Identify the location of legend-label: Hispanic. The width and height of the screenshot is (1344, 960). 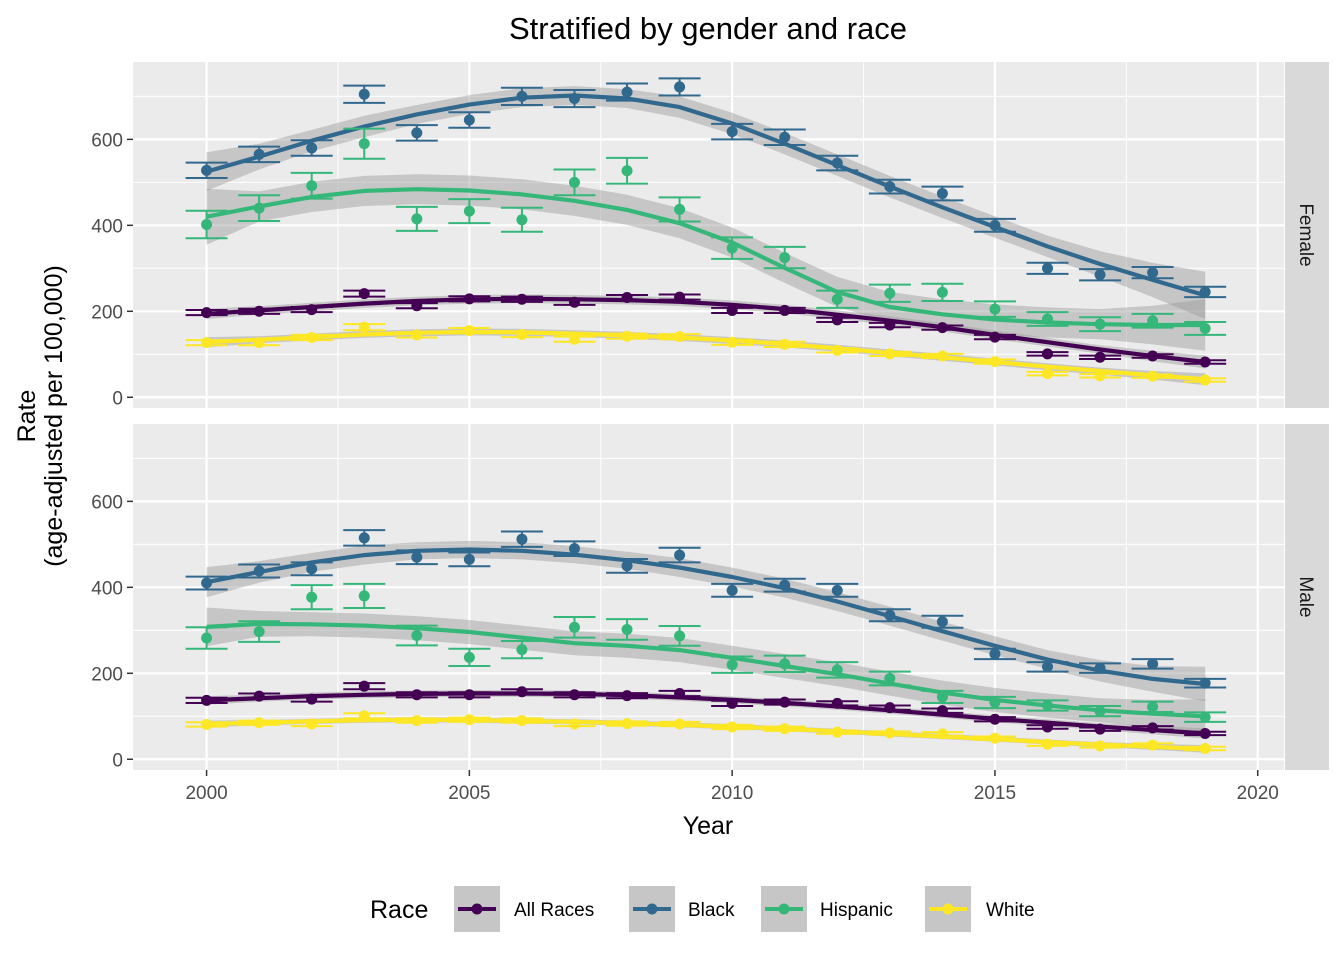
(856, 910).